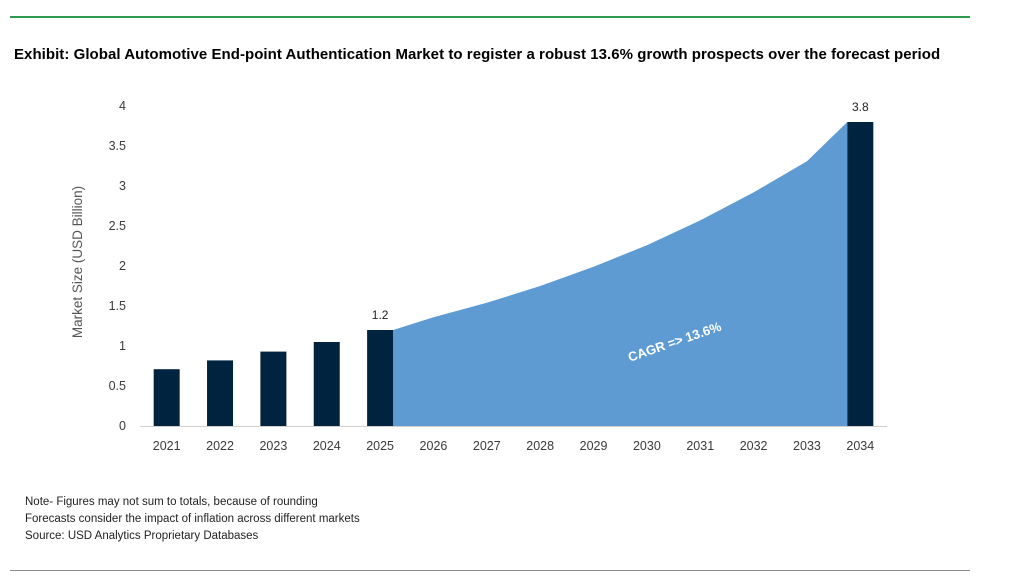 The image size is (1011, 588). Describe the element at coordinates (754, 446) in the screenshot. I see `x-tick-label: 2032` at that location.